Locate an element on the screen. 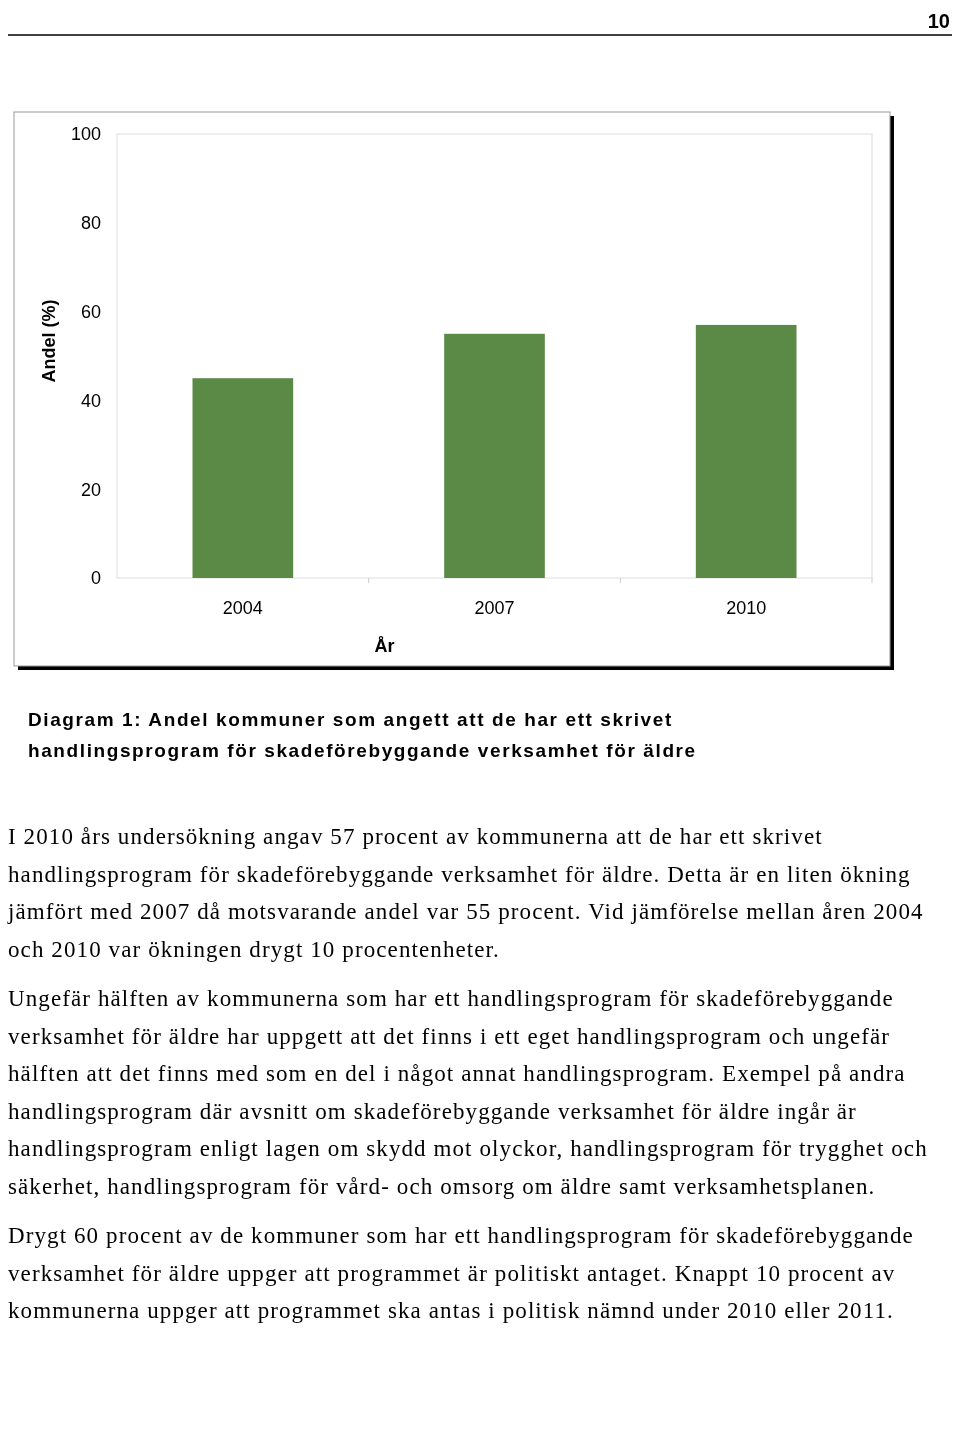 The image size is (960, 1430). x-tick-label: 2004 is located at coordinates (242, 608).